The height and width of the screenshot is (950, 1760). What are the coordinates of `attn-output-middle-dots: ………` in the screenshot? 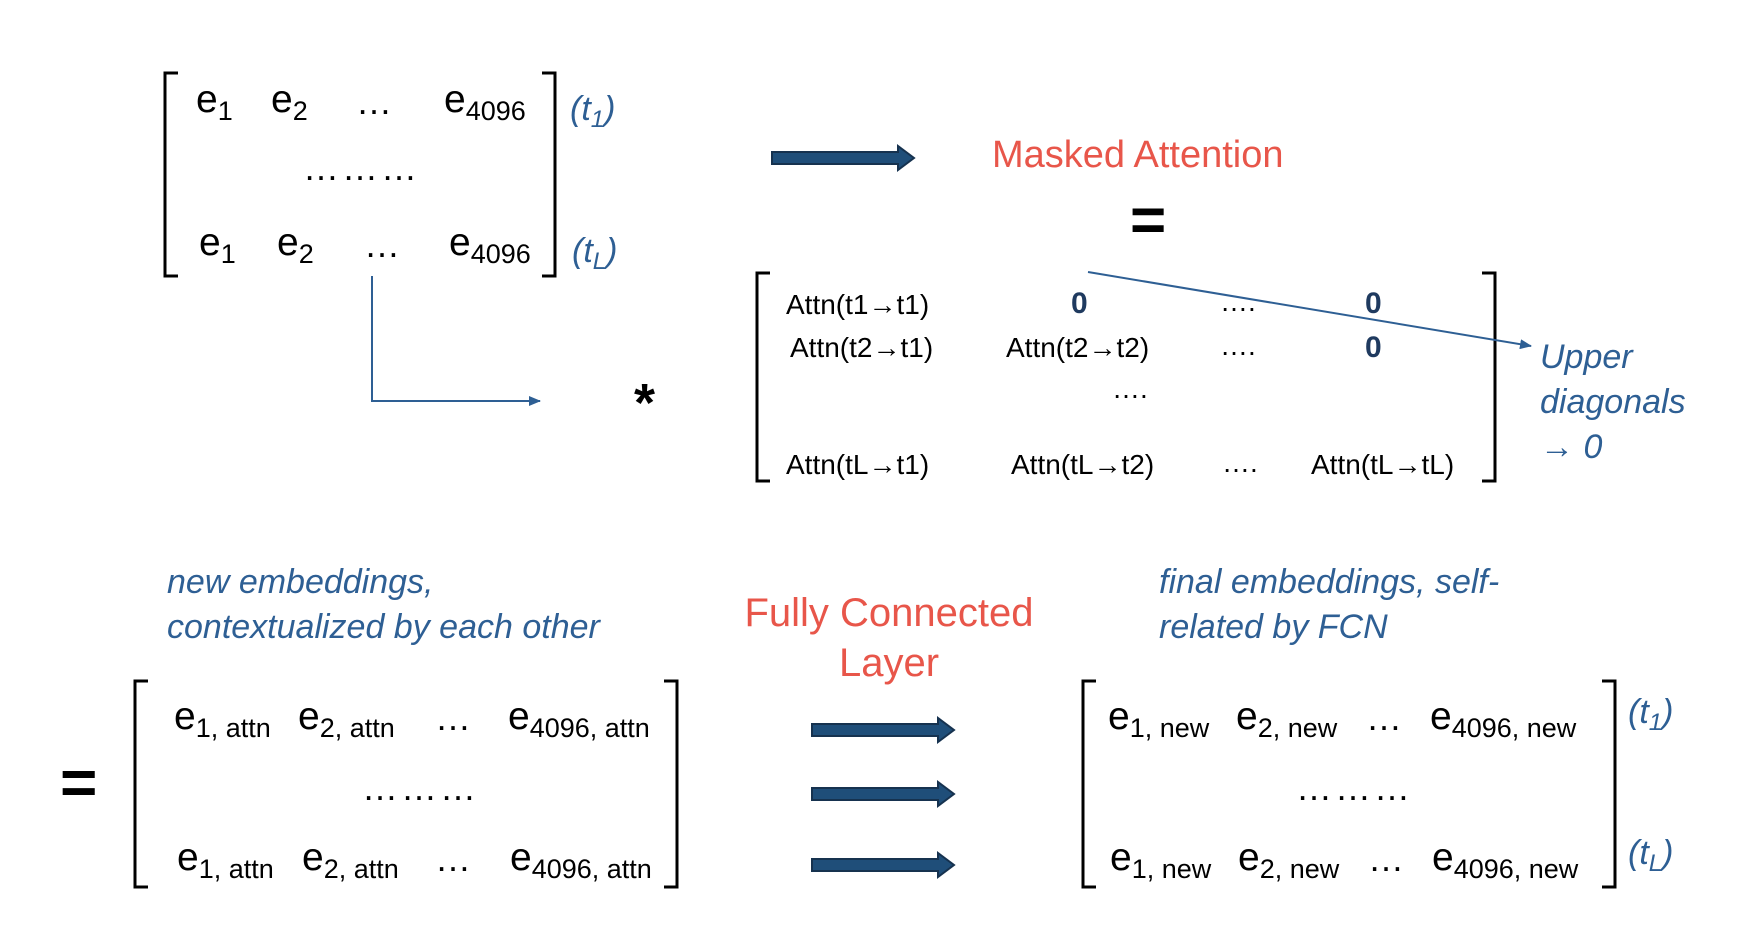 It's located at (420, 787).